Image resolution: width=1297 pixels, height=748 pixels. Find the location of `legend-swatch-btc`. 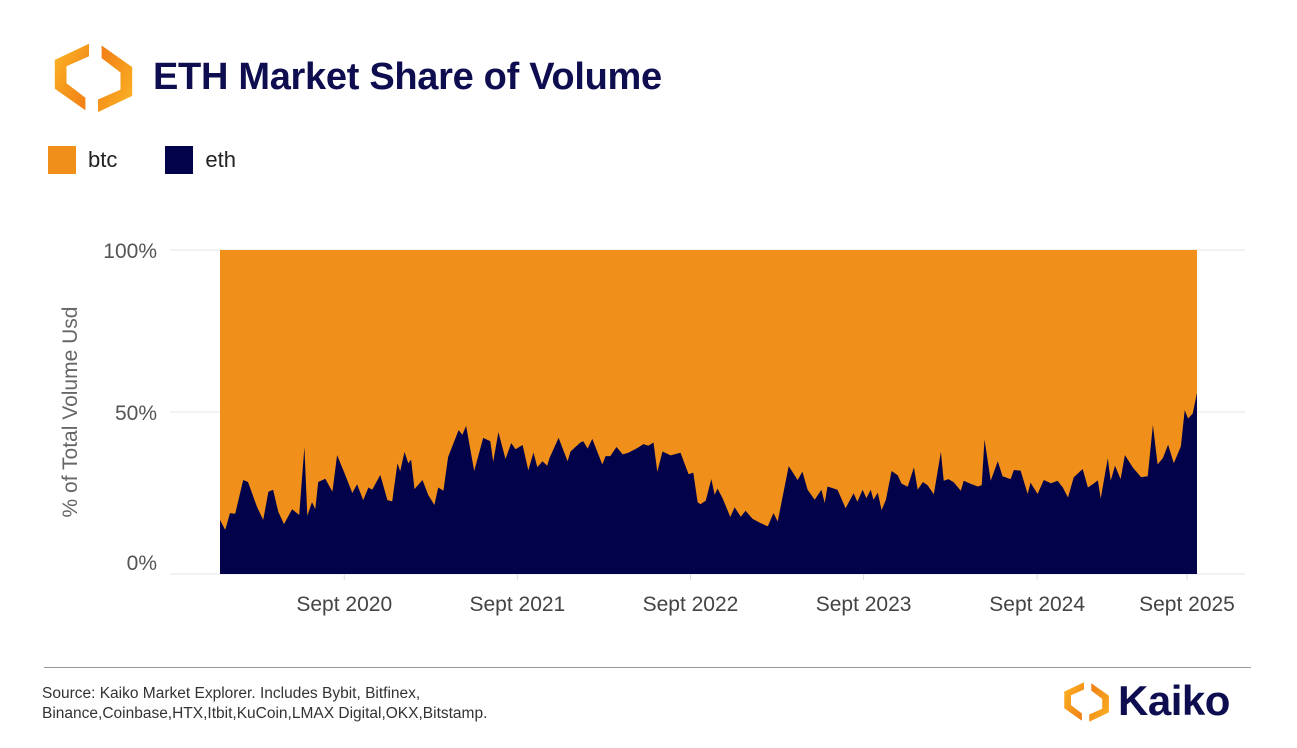

legend-swatch-btc is located at coordinates (62, 160).